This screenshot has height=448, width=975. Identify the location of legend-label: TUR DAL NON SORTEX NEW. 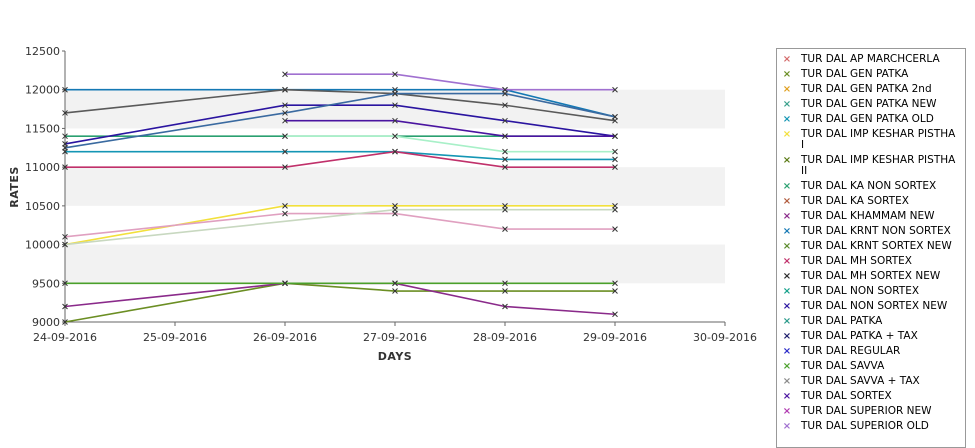
(874, 306).